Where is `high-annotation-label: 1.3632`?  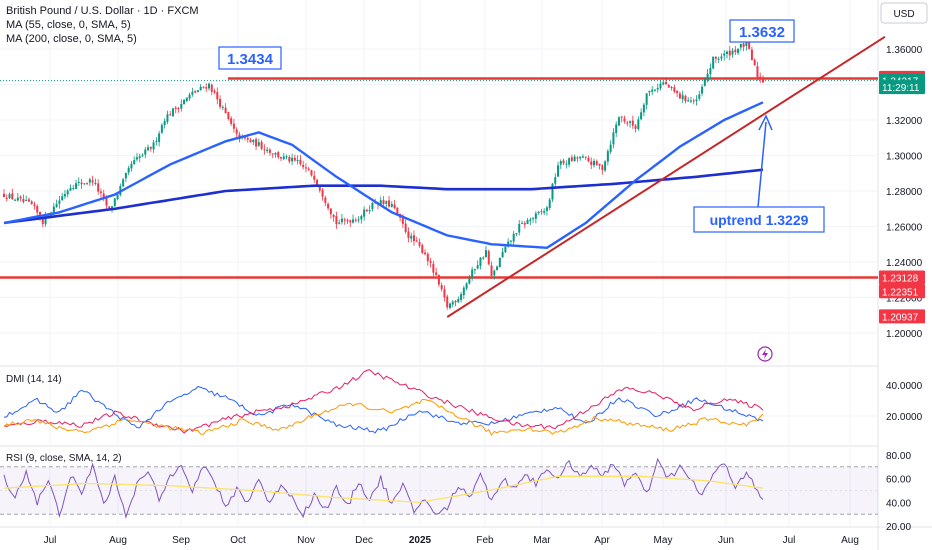
high-annotation-label: 1.3632 is located at coordinates (762, 32).